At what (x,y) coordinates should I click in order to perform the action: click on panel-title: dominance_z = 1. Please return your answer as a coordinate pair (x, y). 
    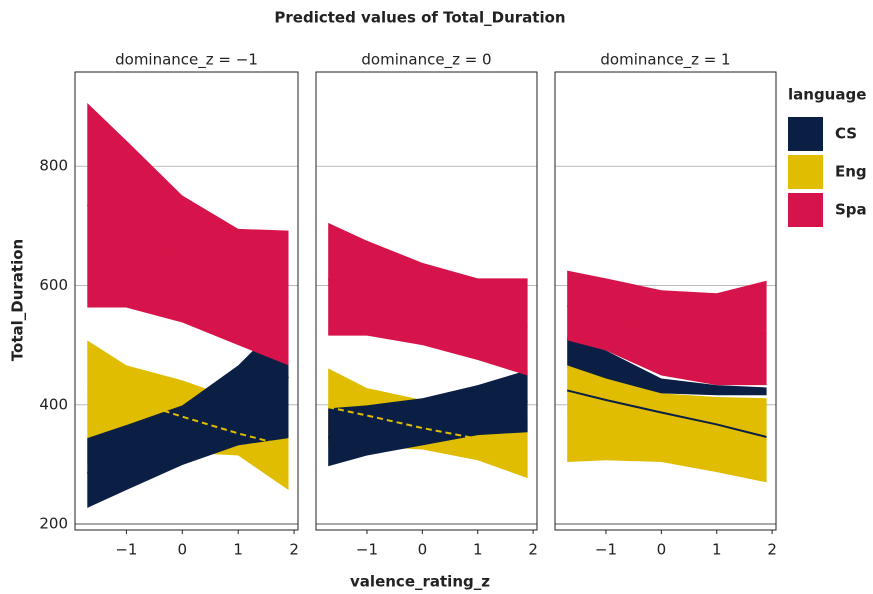
    Looking at the image, I should click on (665, 60).